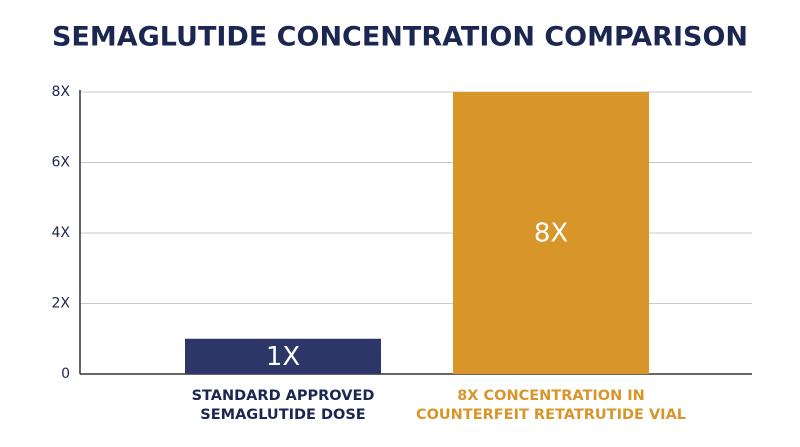 Image resolution: width=800 pixels, height=447 pixels. What do you see at coordinates (61, 163) in the screenshot?
I see `y-tick-label: 6X` at bounding box center [61, 163].